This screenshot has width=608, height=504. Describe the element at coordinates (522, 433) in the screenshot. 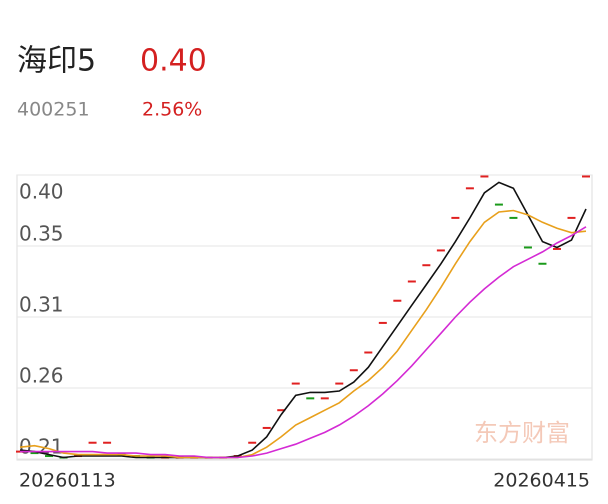

I see `watermark: 东方财富` at that location.